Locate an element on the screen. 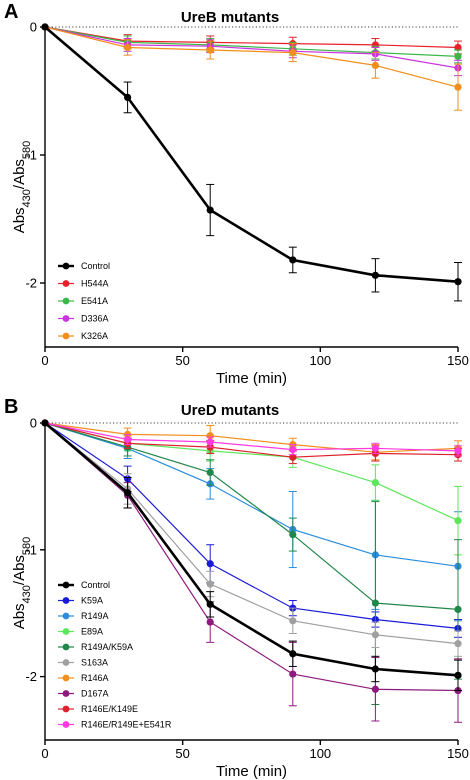 The width and height of the screenshot is (470, 780). legend-label: E541A is located at coordinates (94, 301).